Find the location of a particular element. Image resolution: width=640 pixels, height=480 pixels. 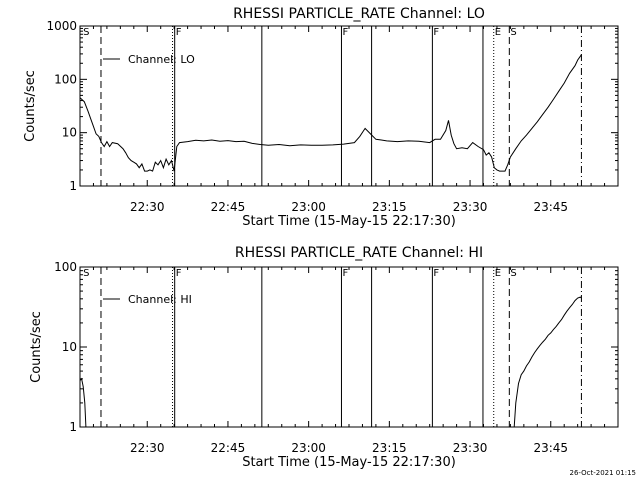

legend-label: Channel: HI is located at coordinates (160, 299).